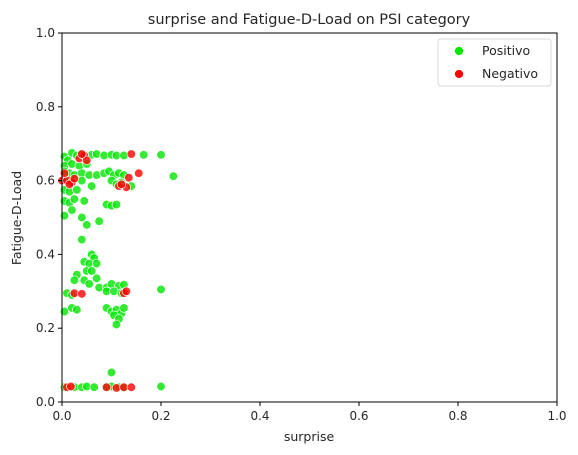  I want to click on x-tick-label: 0.2, so click(160, 416).